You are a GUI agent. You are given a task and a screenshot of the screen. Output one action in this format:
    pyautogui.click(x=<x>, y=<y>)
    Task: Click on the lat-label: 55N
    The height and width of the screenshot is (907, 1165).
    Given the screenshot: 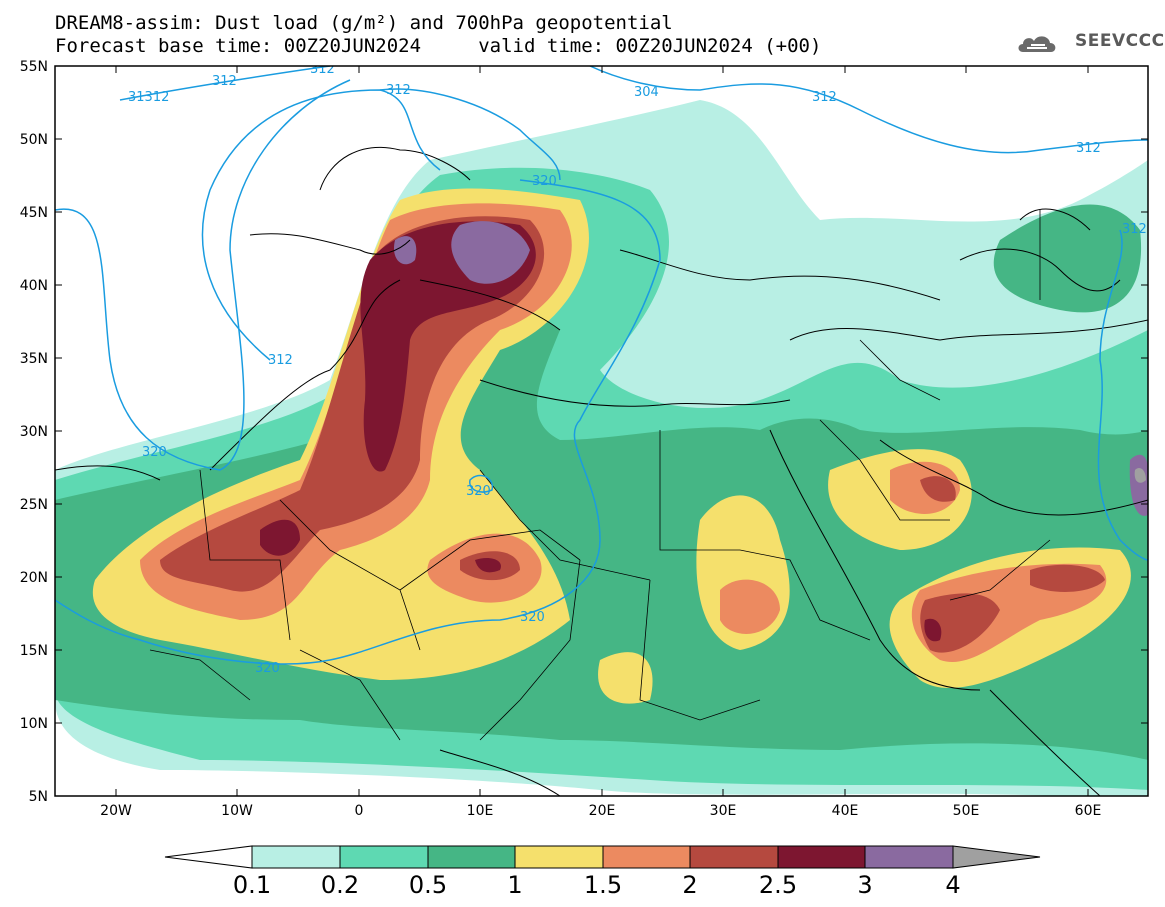 What is the action you would take?
    pyautogui.click(x=34, y=67)
    